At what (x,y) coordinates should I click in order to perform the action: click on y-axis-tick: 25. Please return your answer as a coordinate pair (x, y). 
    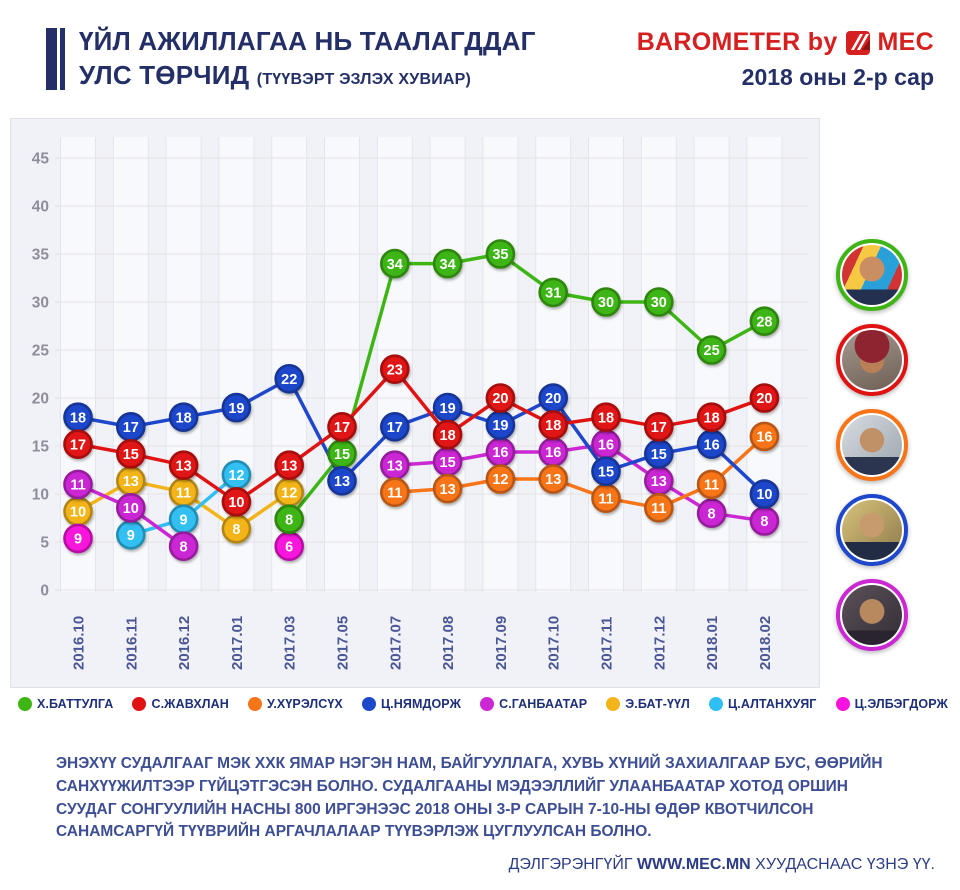
    Looking at the image, I should click on (41, 351).